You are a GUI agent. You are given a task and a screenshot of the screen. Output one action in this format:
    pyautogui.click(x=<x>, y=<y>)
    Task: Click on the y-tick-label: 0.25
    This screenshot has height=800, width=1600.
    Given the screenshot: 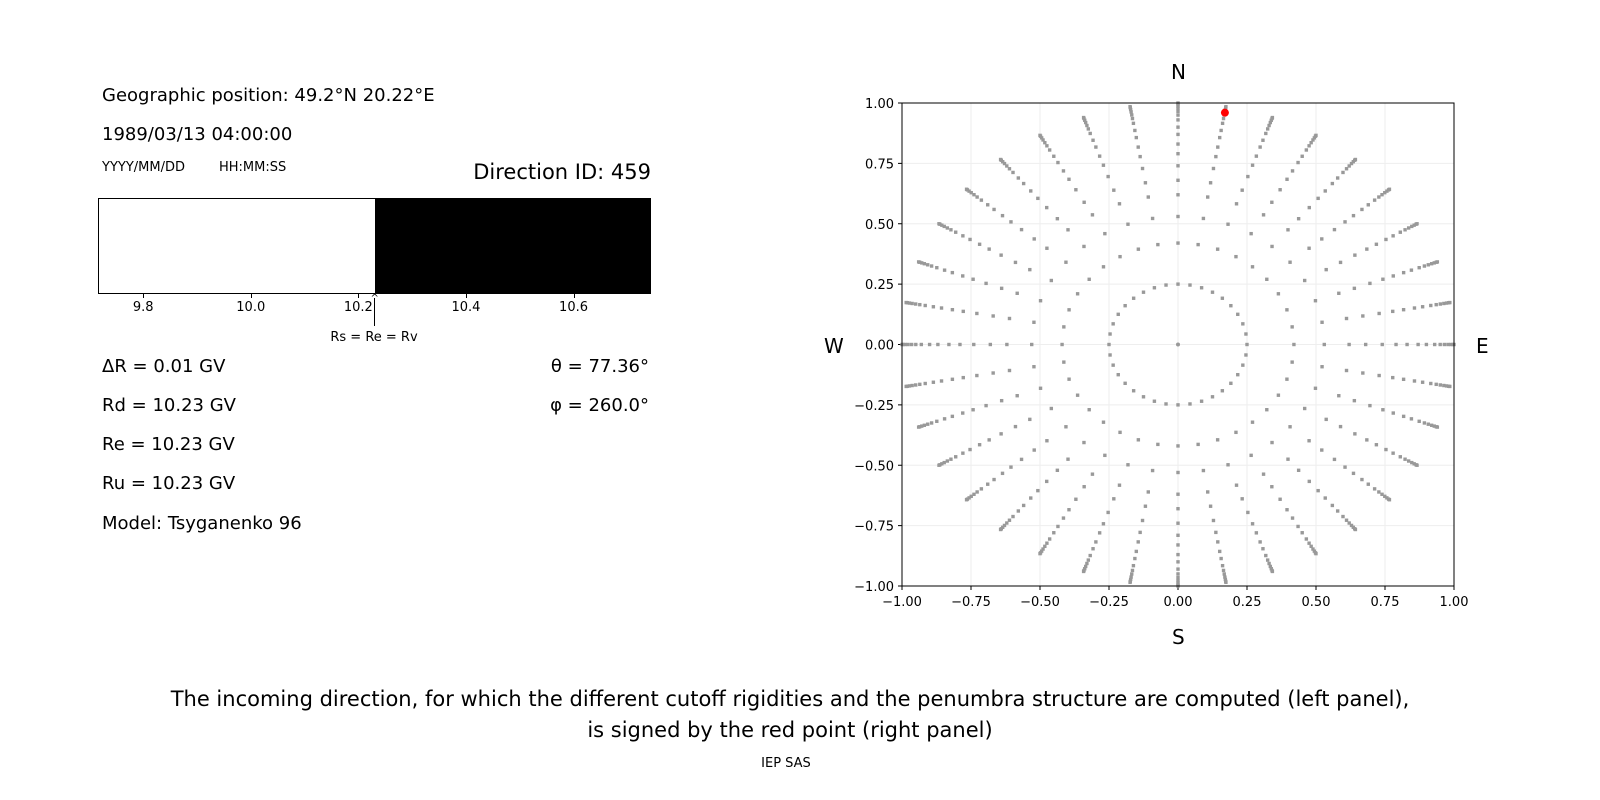 What is the action you would take?
    pyautogui.click(x=879, y=285)
    